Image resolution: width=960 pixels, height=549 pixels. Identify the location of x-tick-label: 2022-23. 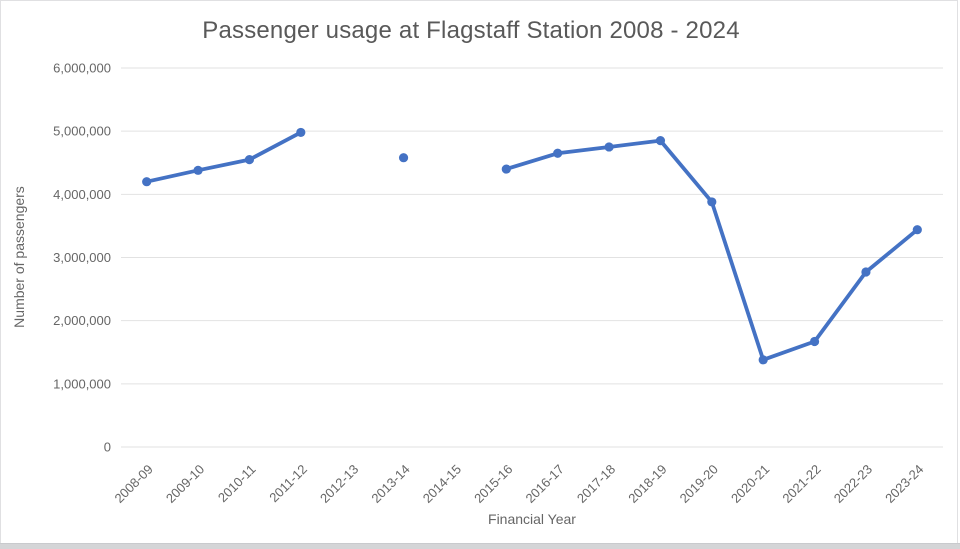
(853, 484).